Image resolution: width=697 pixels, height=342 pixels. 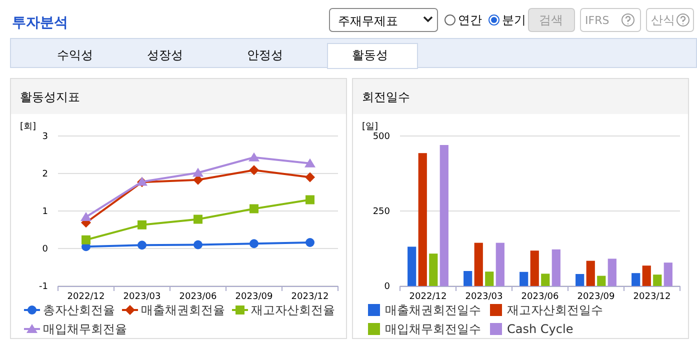 I want to click on y-tick-label: 1, so click(x=45, y=212).